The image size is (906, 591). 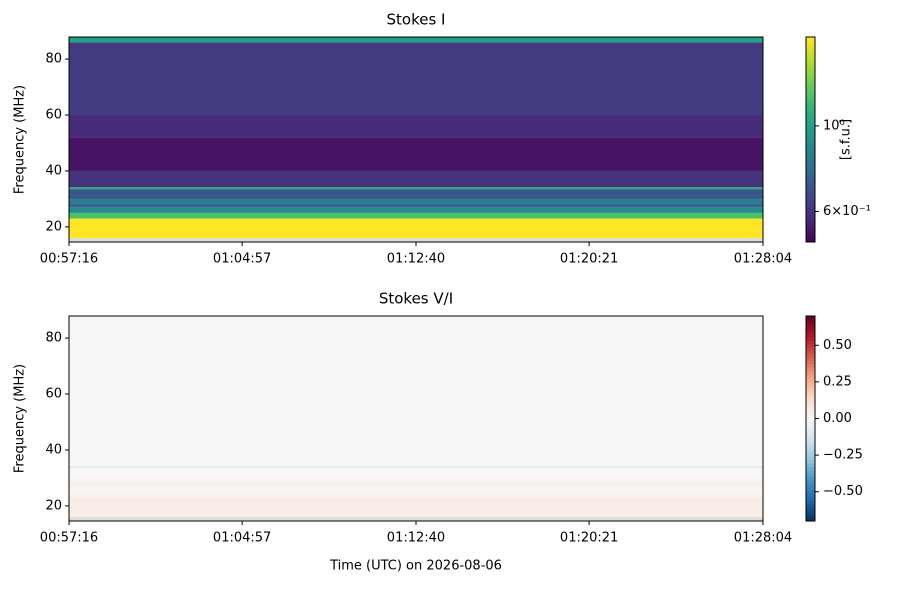 I want to click on x-tick-label: 01:04:57, so click(x=242, y=259).